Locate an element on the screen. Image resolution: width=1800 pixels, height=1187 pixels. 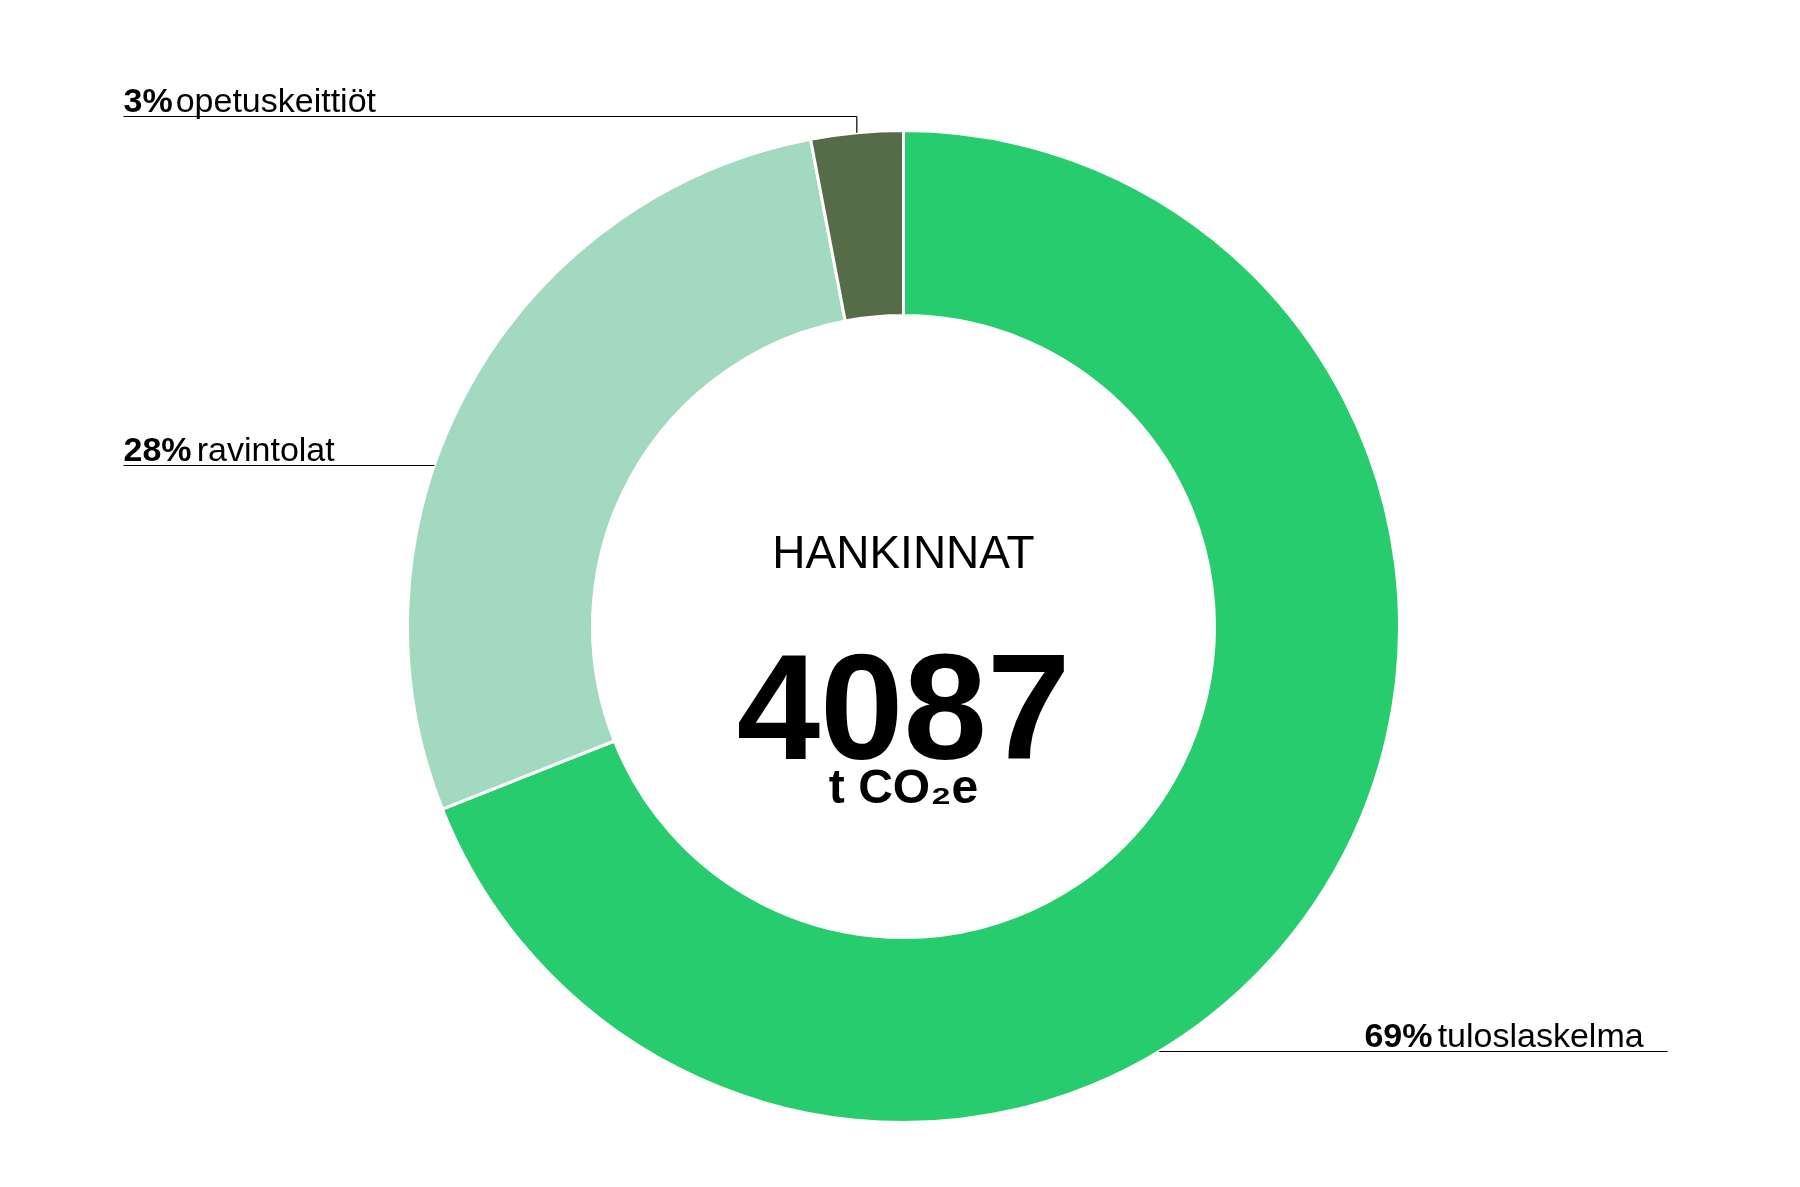
data-label: 28% is located at coordinates (157, 448).